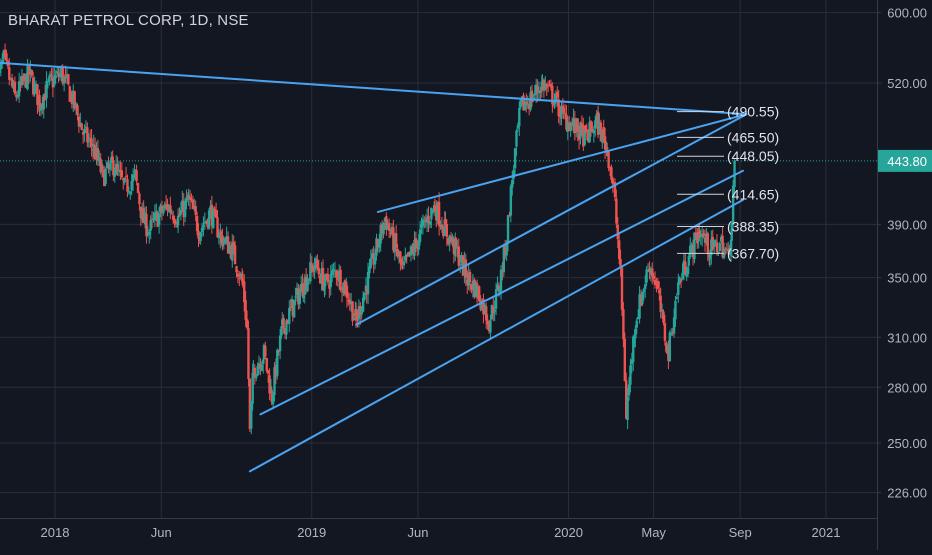 This screenshot has height=555, width=932. What do you see at coordinates (907, 493) in the screenshot?
I see `price-tick-label: 226.00` at bounding box center [907, 493].